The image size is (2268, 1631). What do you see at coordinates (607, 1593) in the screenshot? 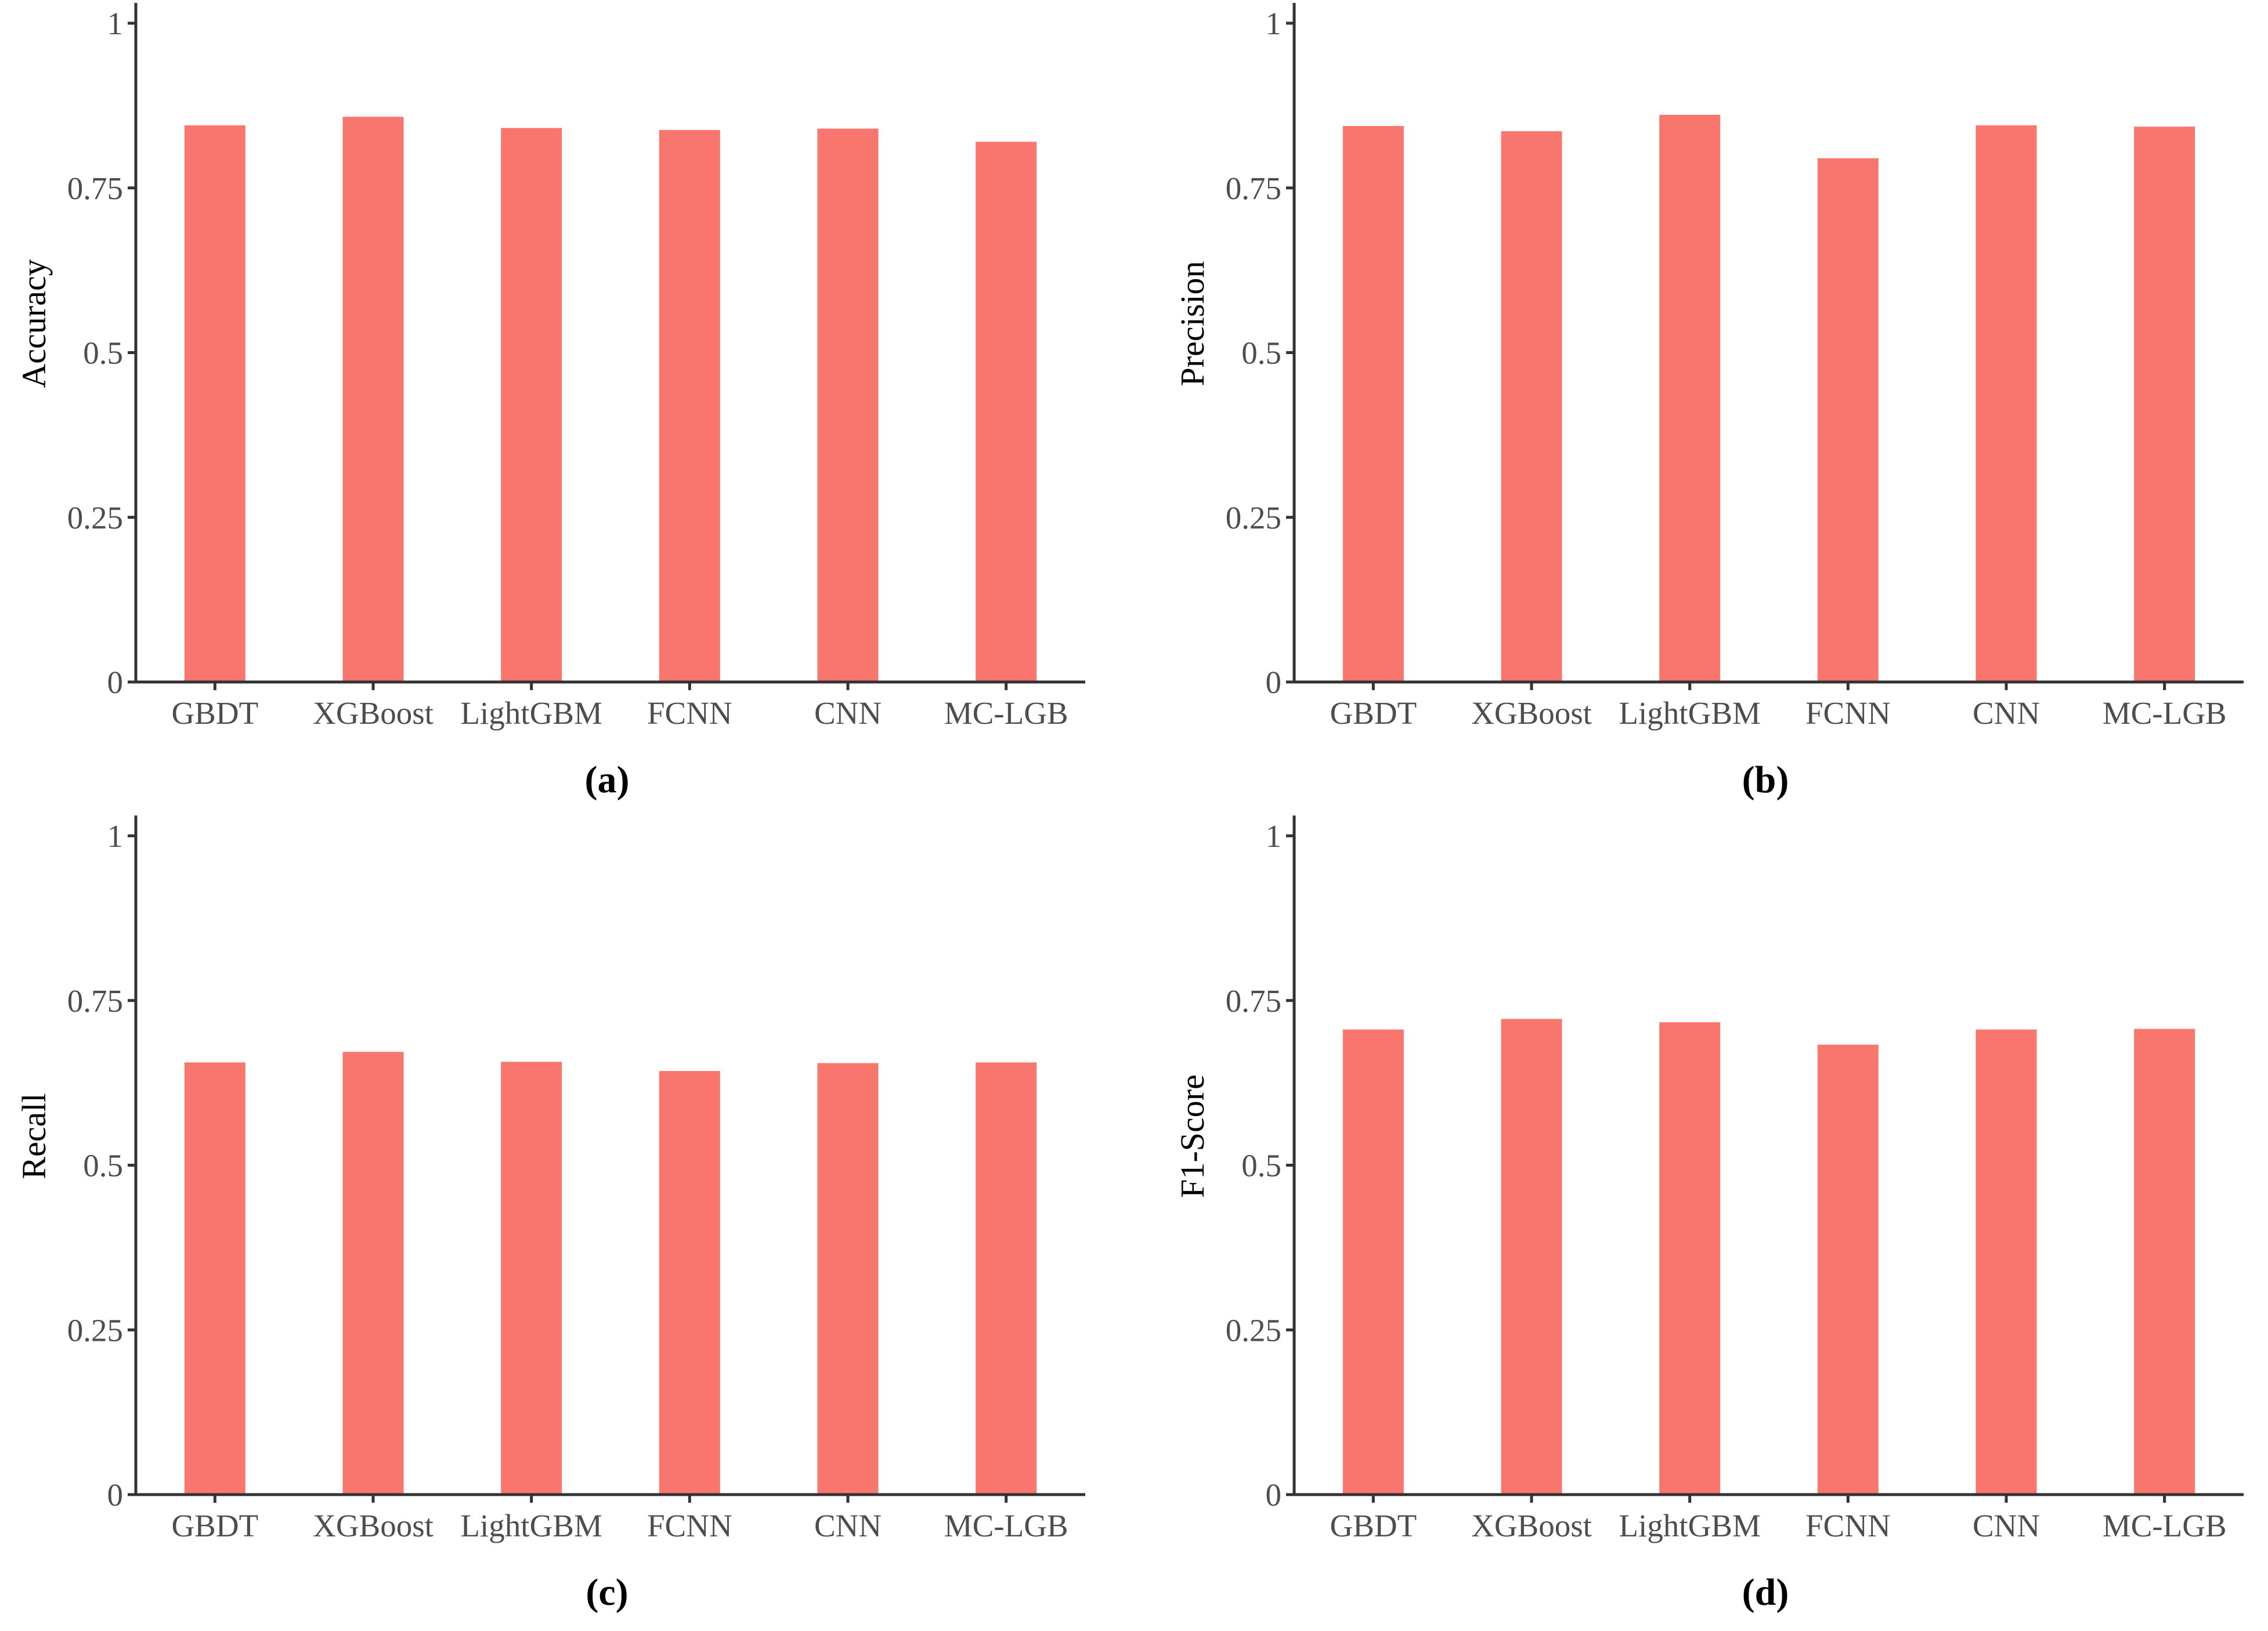
I see `panel-label: (c)` at bounding box center [607, 1593].